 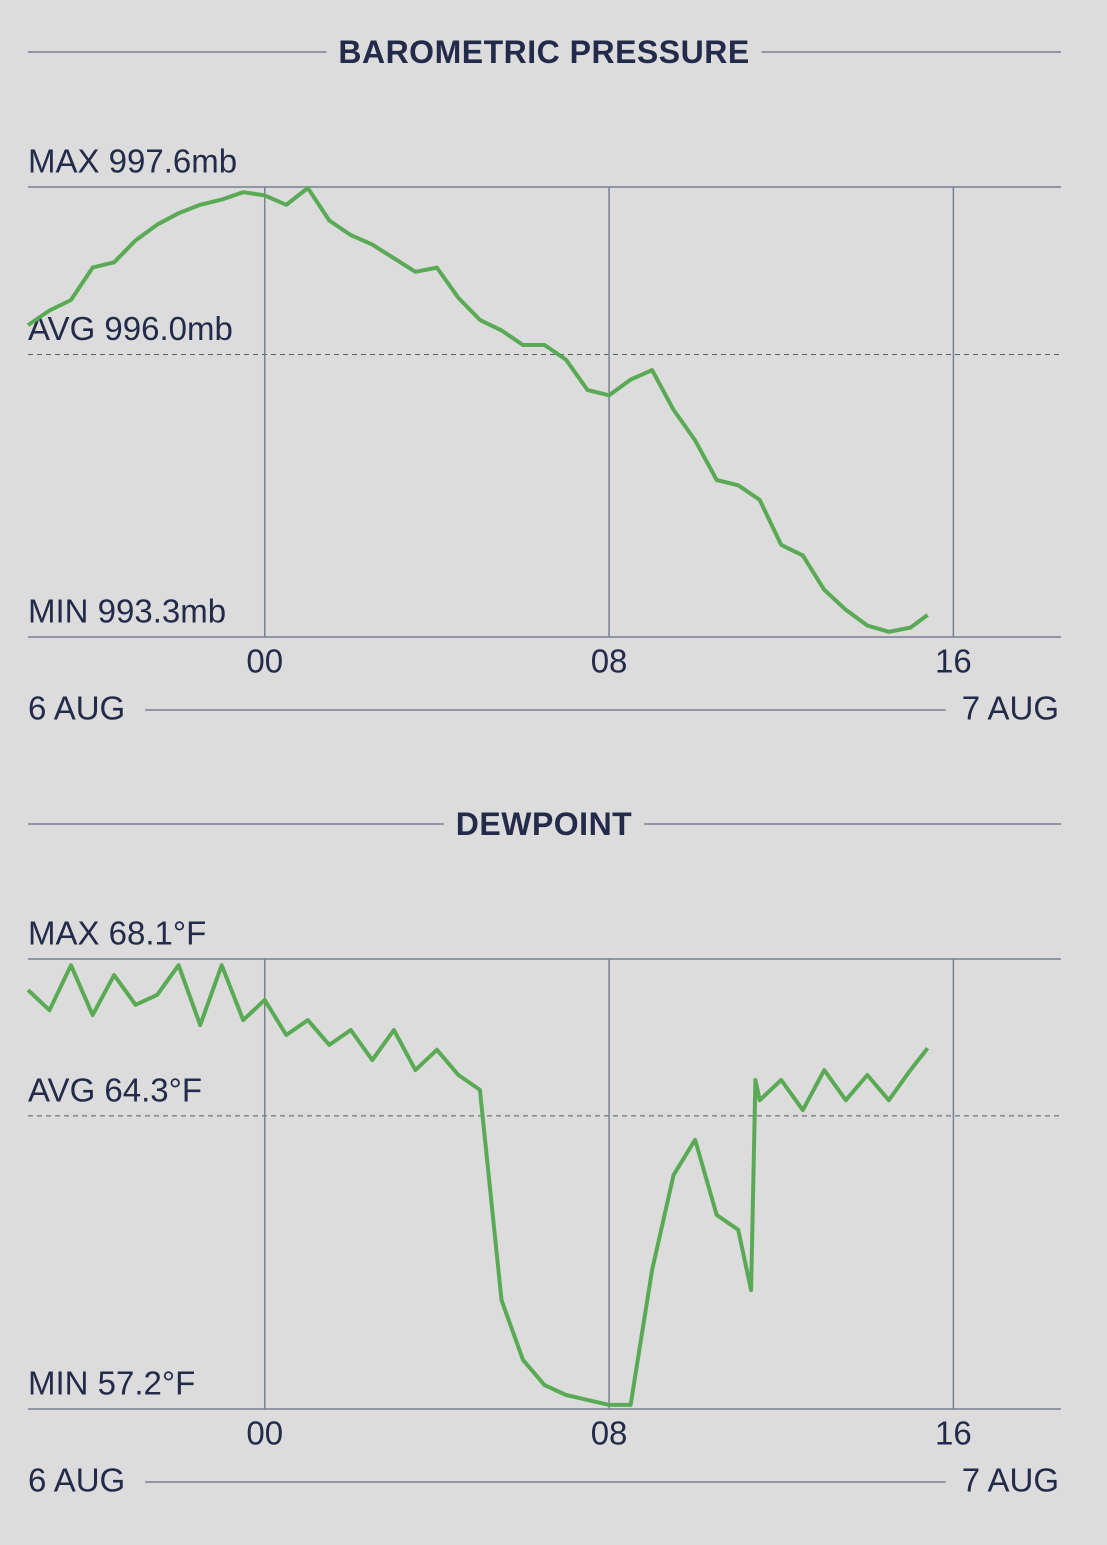 What do you see at coordinates (111, 1383) in the screenshot?
I see `y-tick-label: MIN 57.2°F` at bounding box center [111, 1383].